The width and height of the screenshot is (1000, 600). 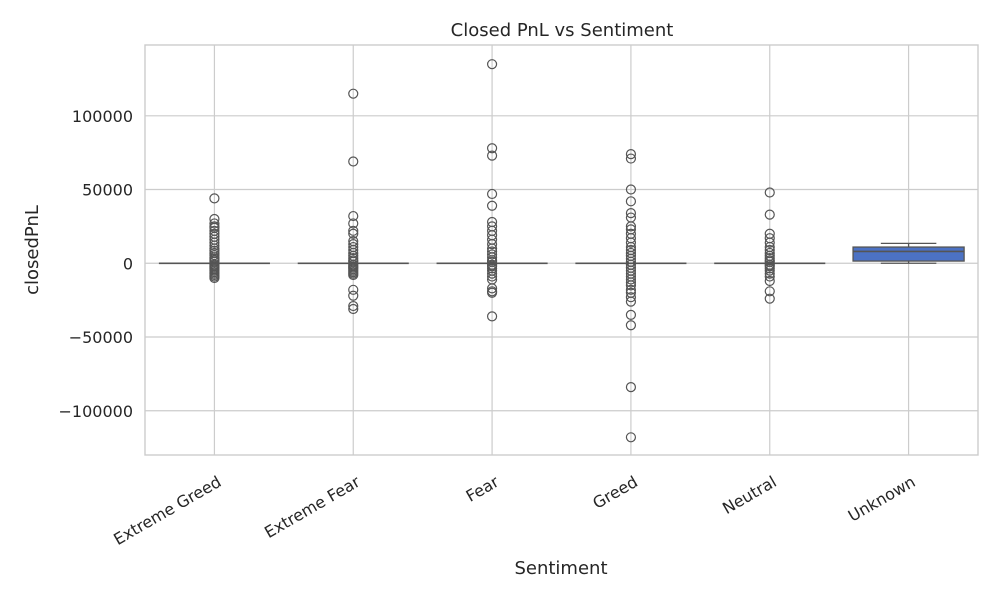 What do you see at coordinates (128, 263) in the screenshot?
I see `y-tick-label: 0` at bounding box center [128, 263].